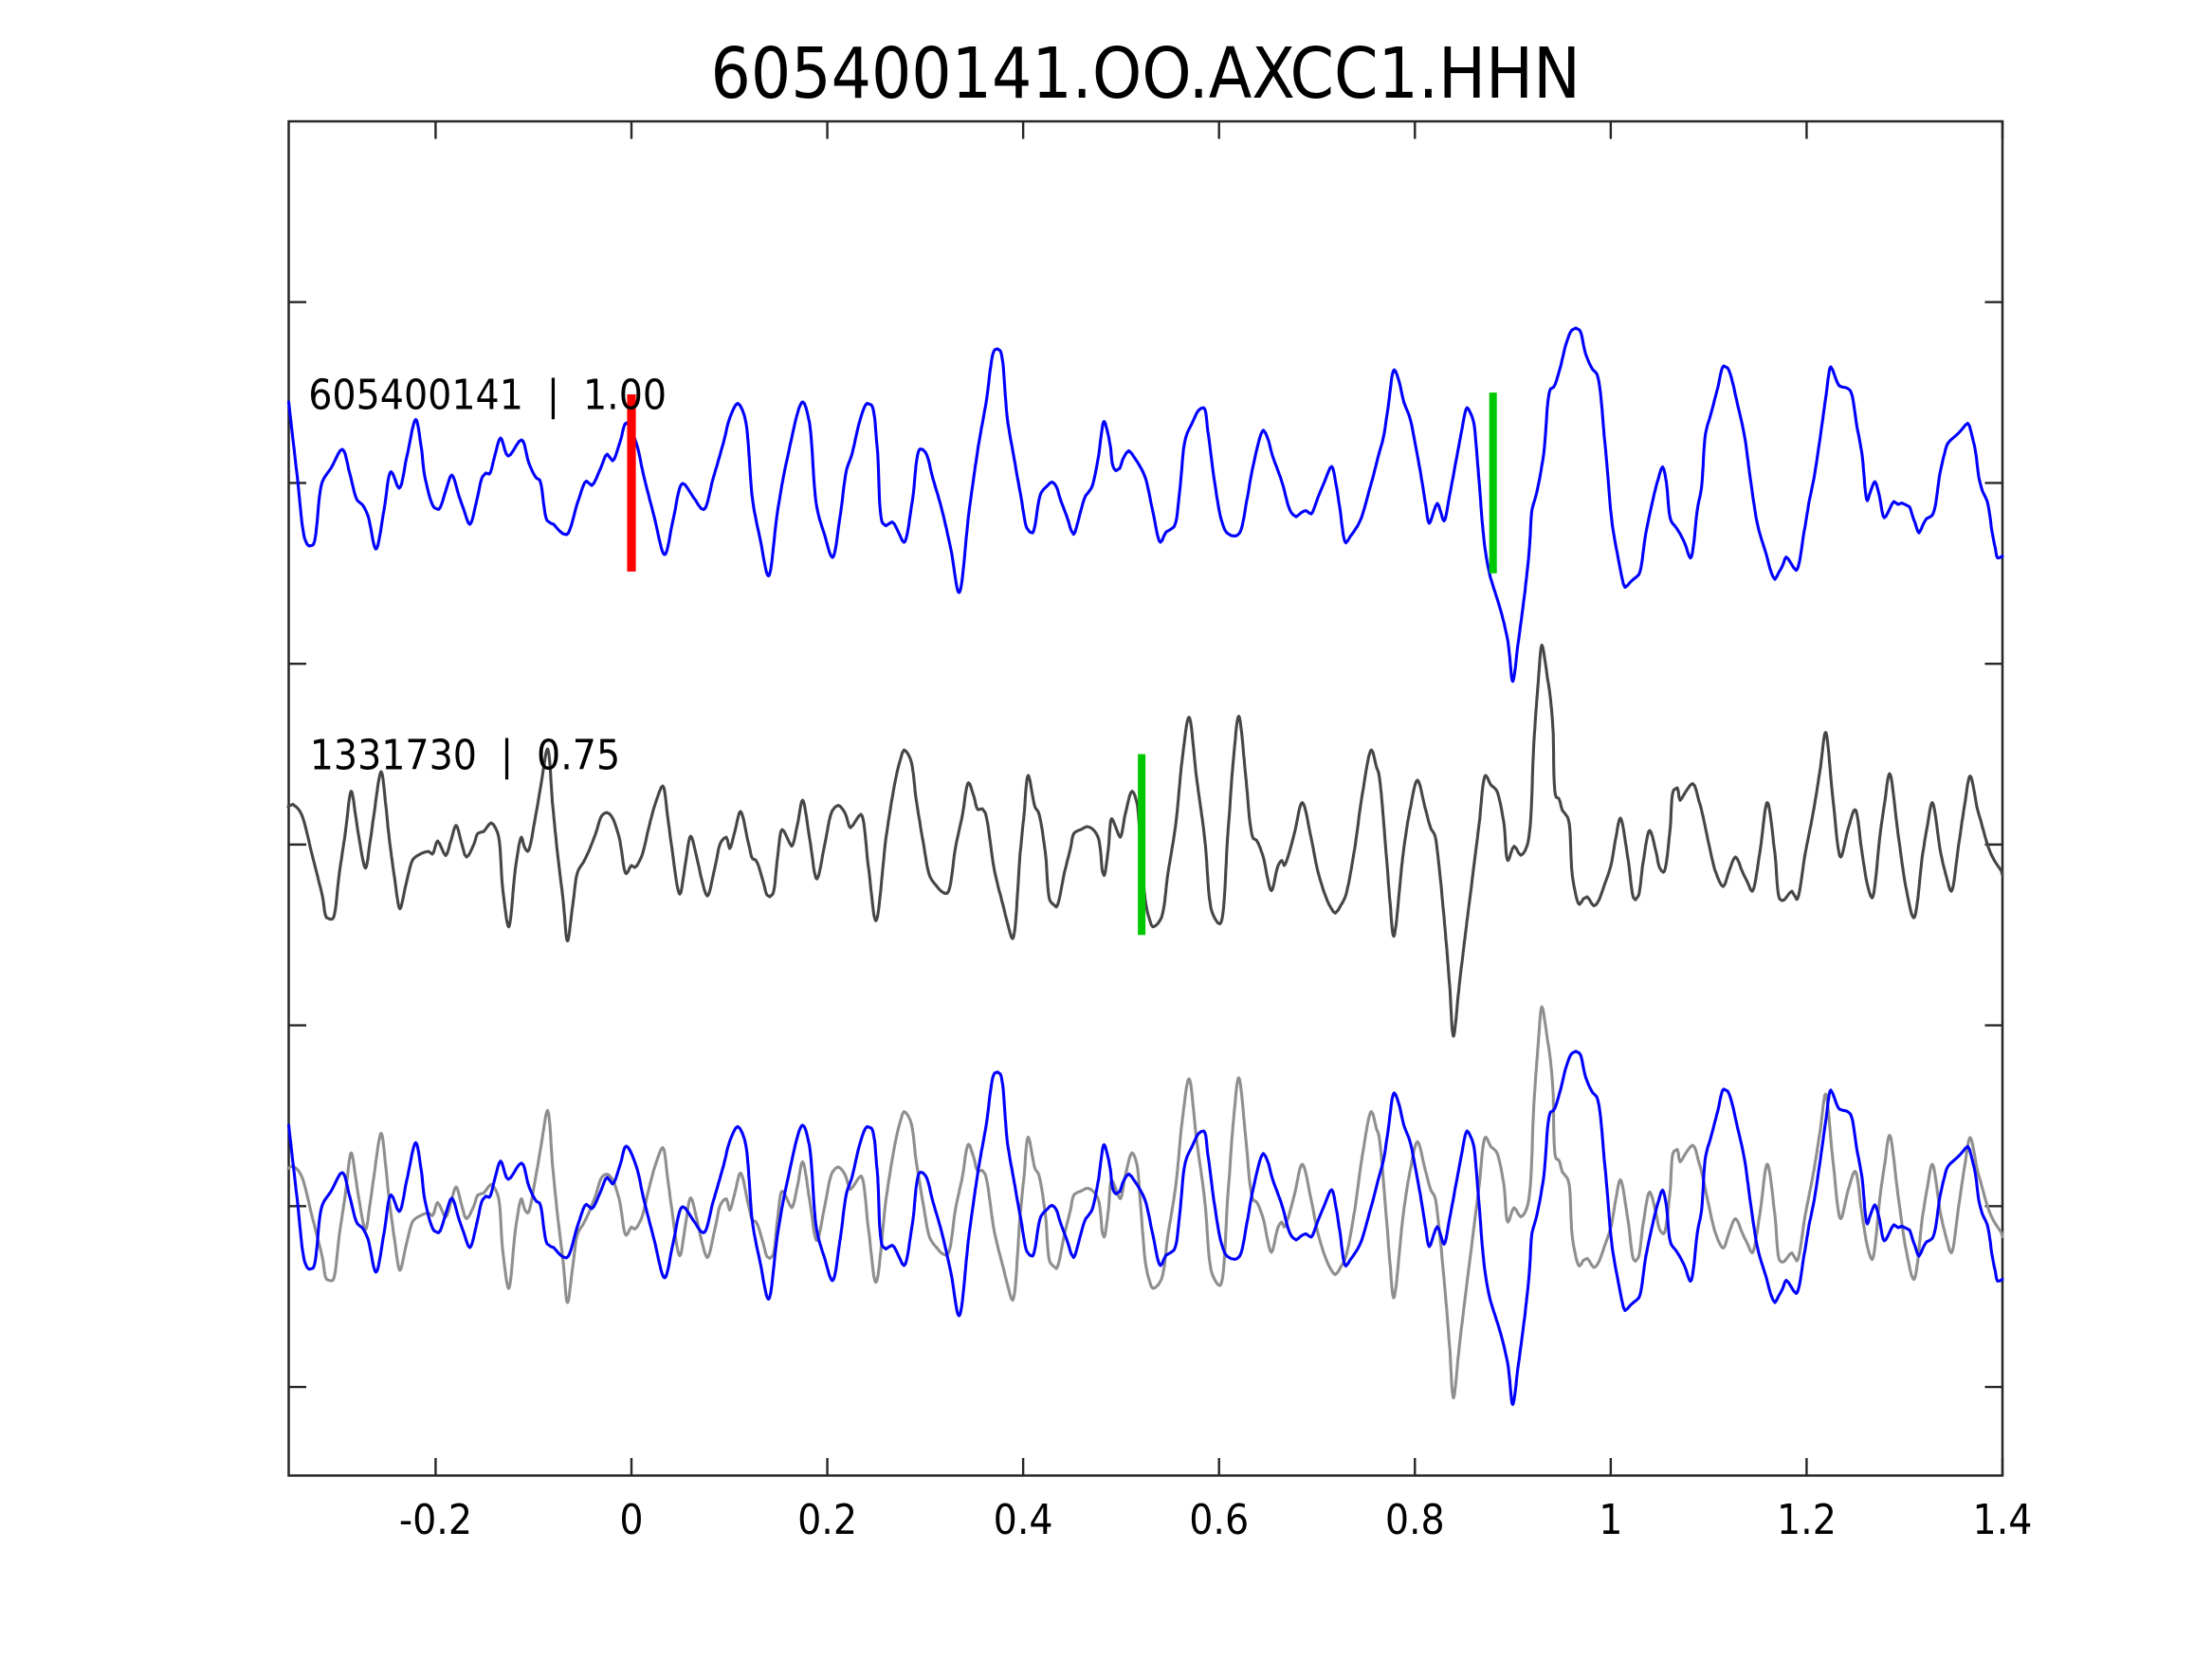 The width and height of the screenshot is (2212, 1659). What do you see at coordinates (1415, 1520) in the screenshot?
I see `x-tick-label-0.8: 0.8` at bounding box center [1415, 1520].